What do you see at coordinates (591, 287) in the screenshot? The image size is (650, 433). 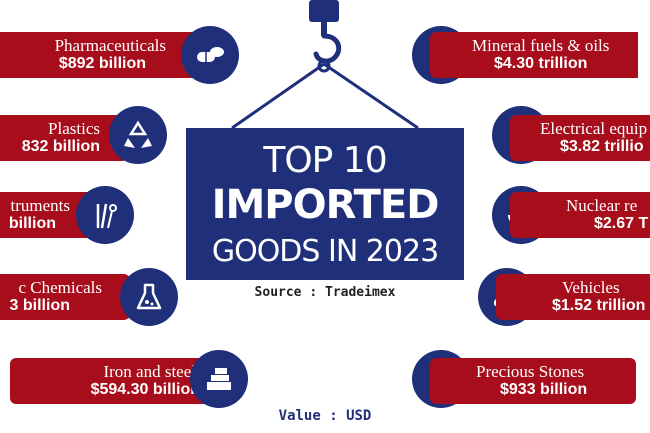 I see `item-name: Vehicles` at bounding box center [591, 287].